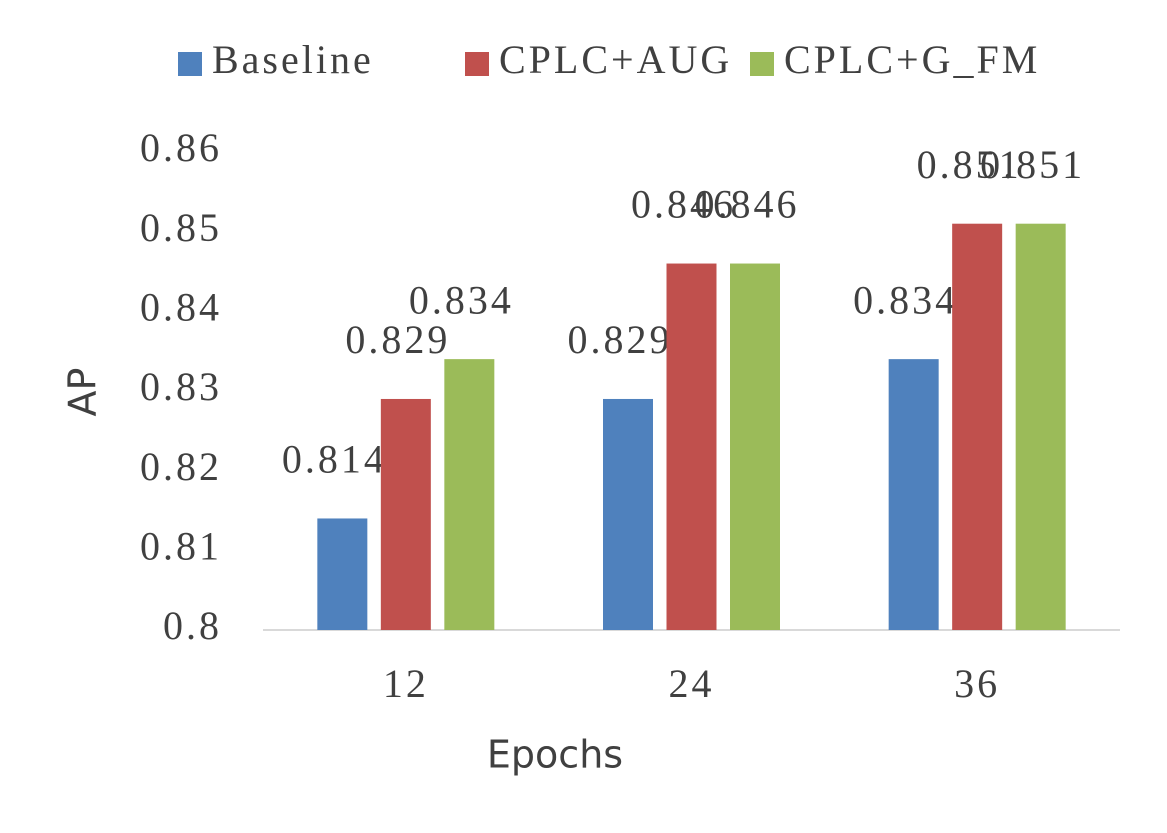 Image resolution: width=1167 pixels, height=833 pixels. I want to click on y-tick-label: 0.85, so click(181, 227).